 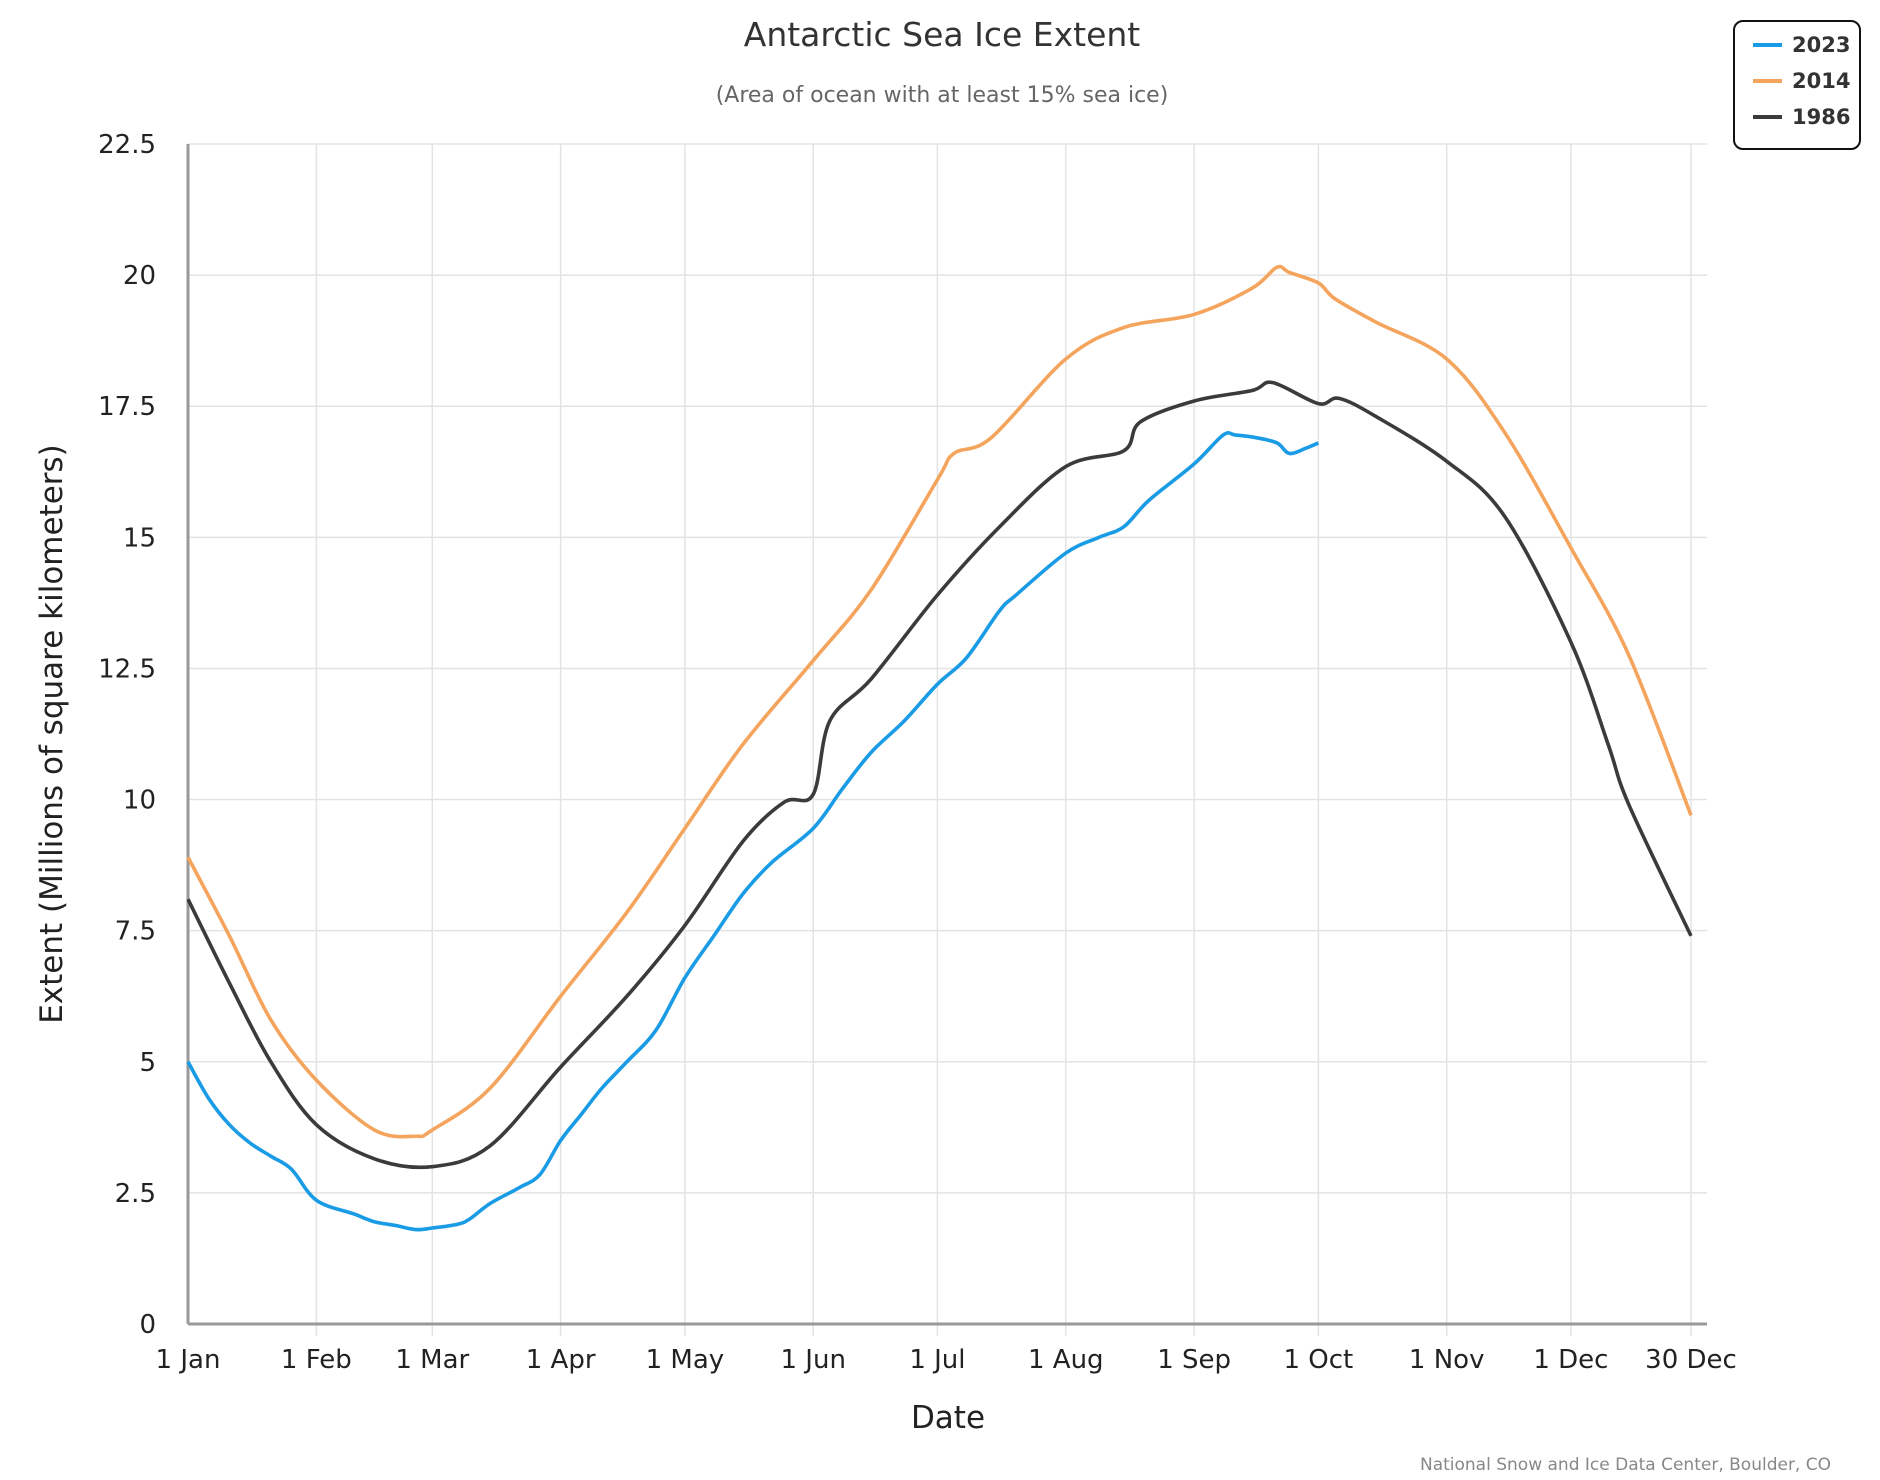 What do you see at coordinates (942, 34) in the screenshot?
I see `chart-title: Antarctic Sea Ice Extent` at bounding box center [942, 34].